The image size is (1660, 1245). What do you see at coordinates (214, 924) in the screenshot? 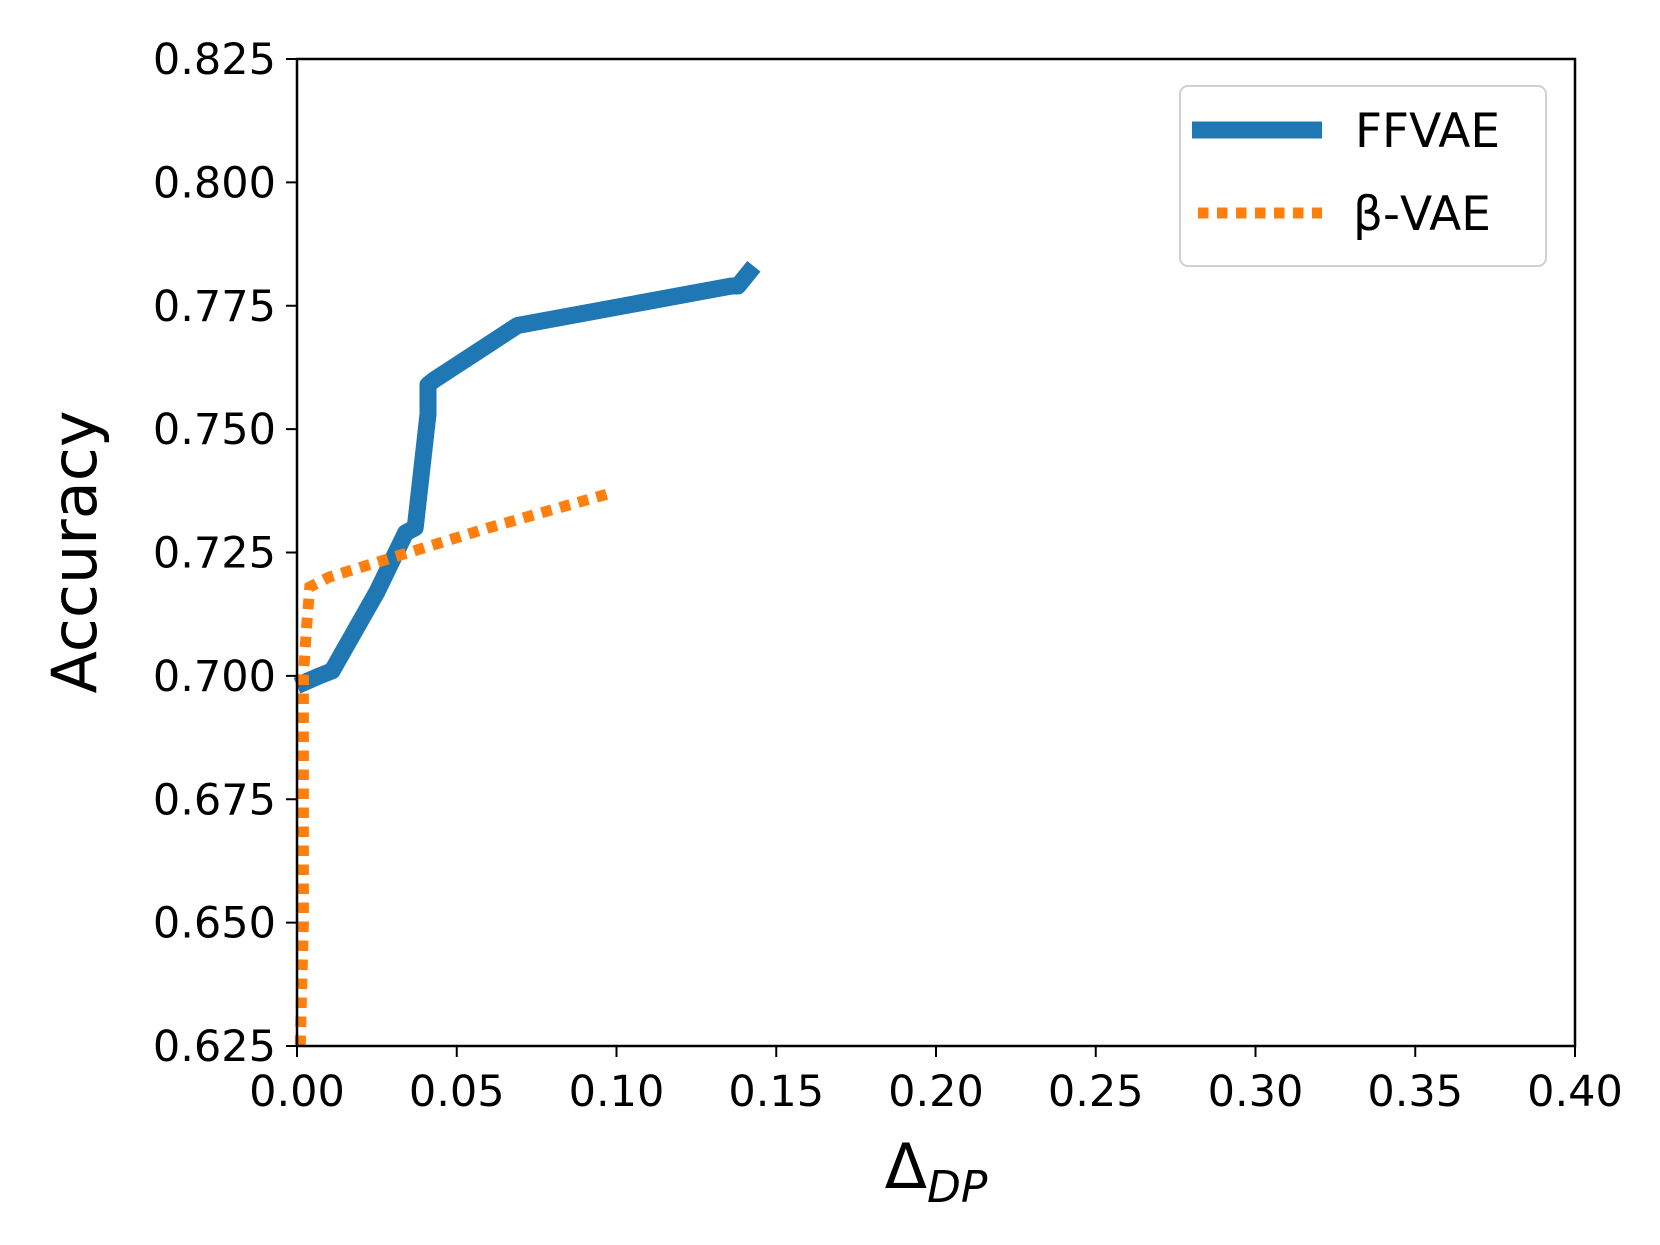
I see `y-tick-label: 0.650` at bounding box center [214, 924].